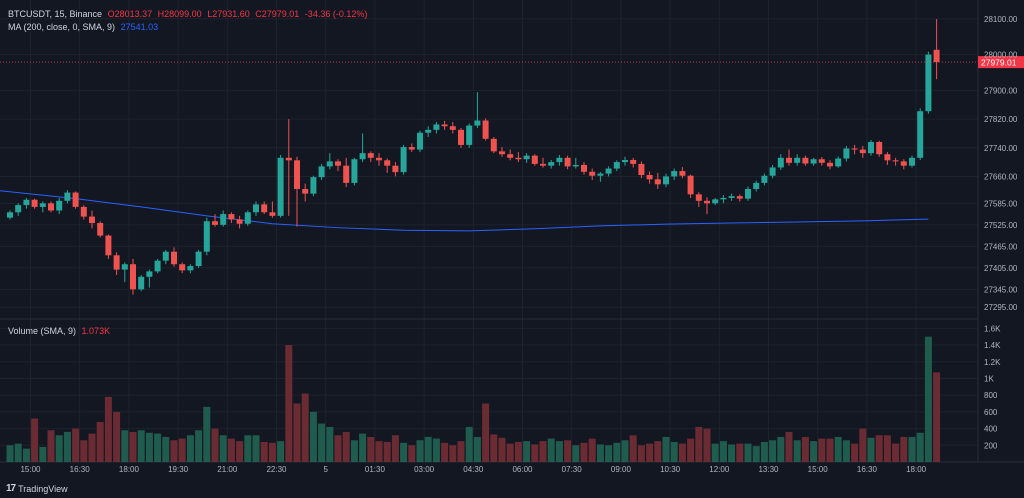  I want to click on ma-200-line, so click(464, 211).